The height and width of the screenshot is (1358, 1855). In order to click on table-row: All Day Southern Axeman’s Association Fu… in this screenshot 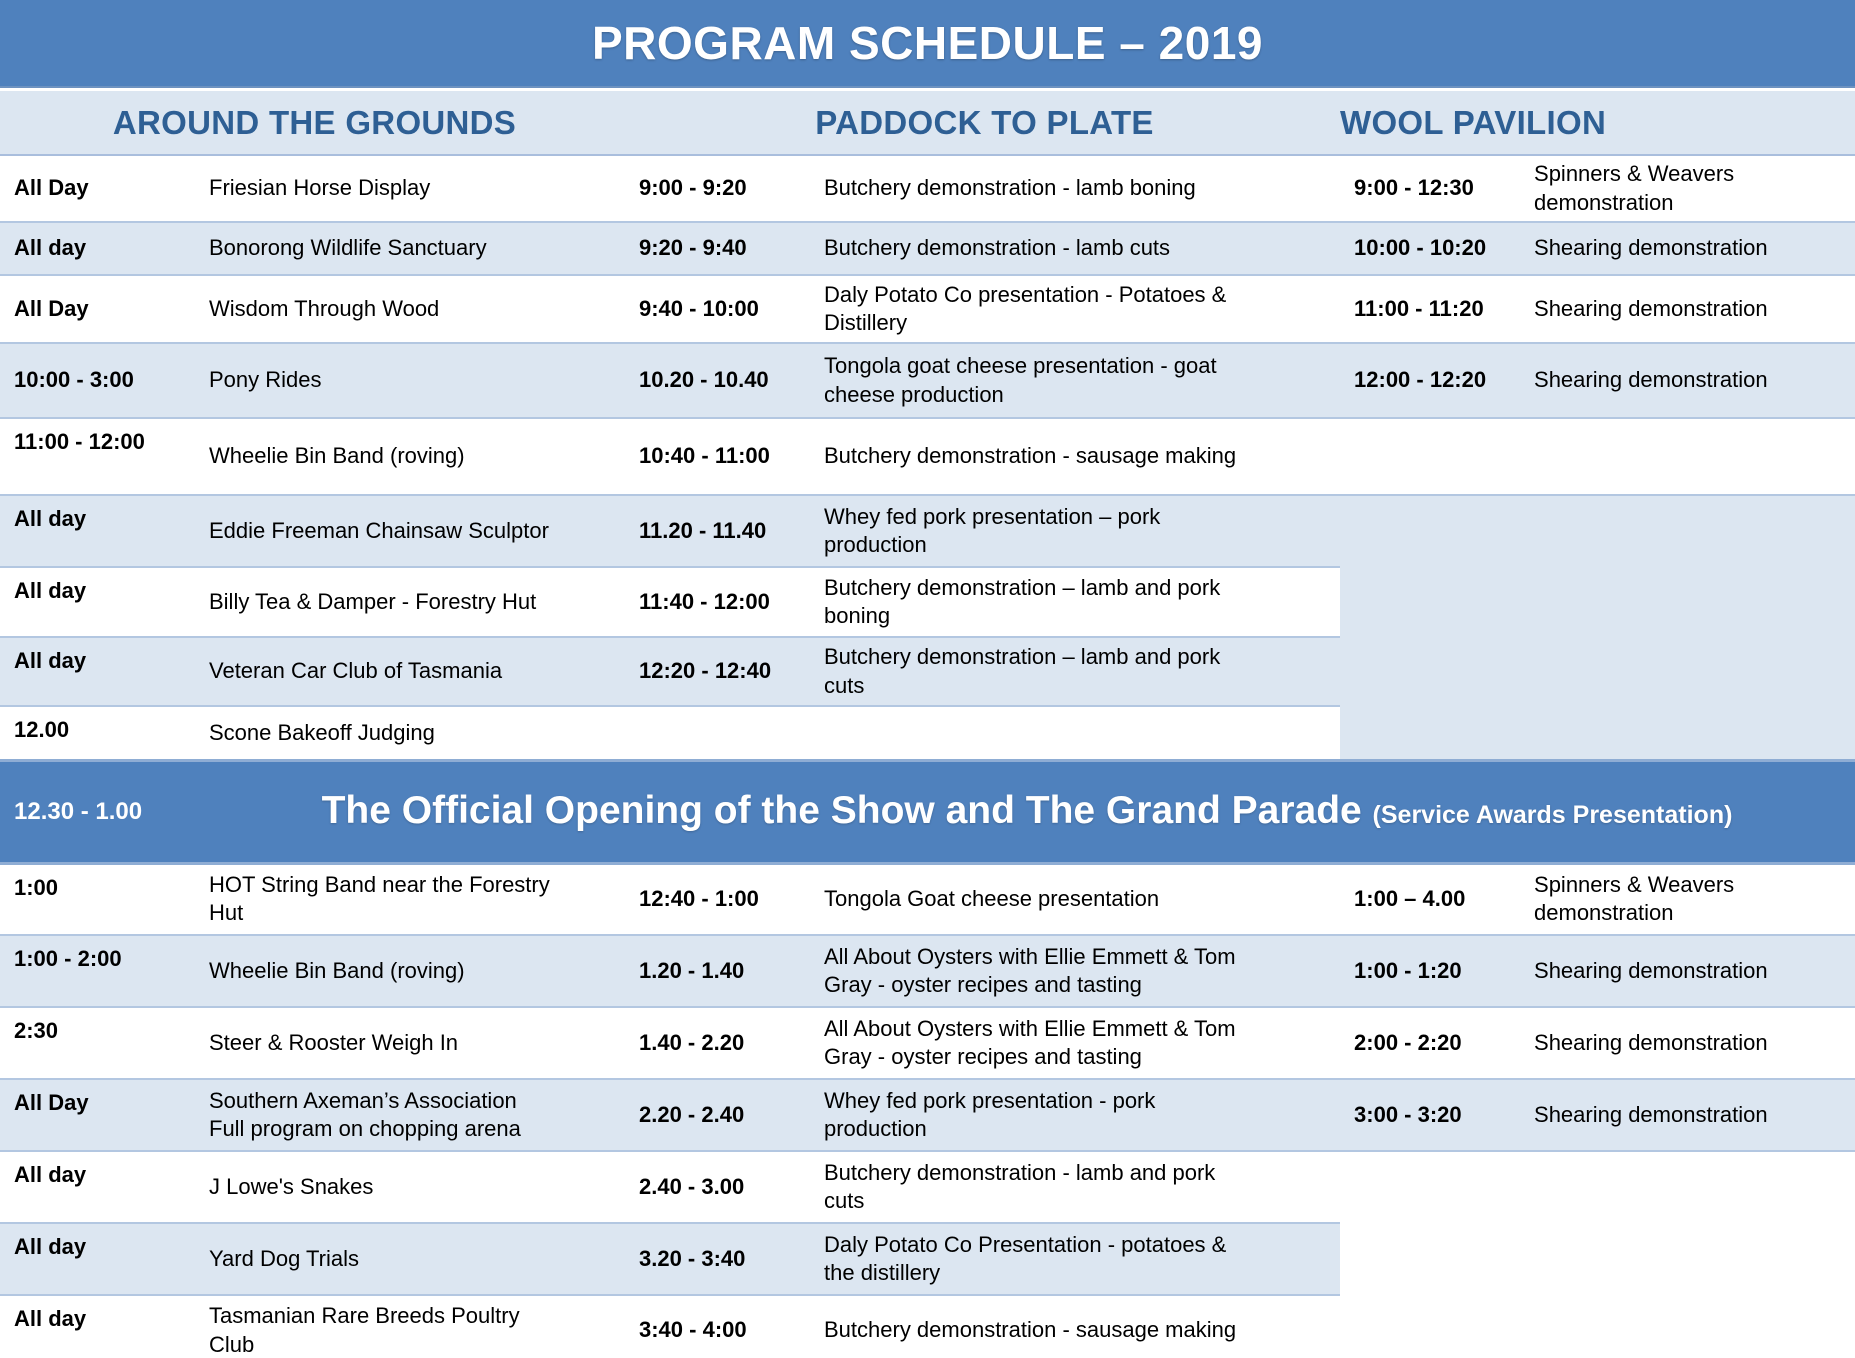, I will do `click(927, 1115)`.